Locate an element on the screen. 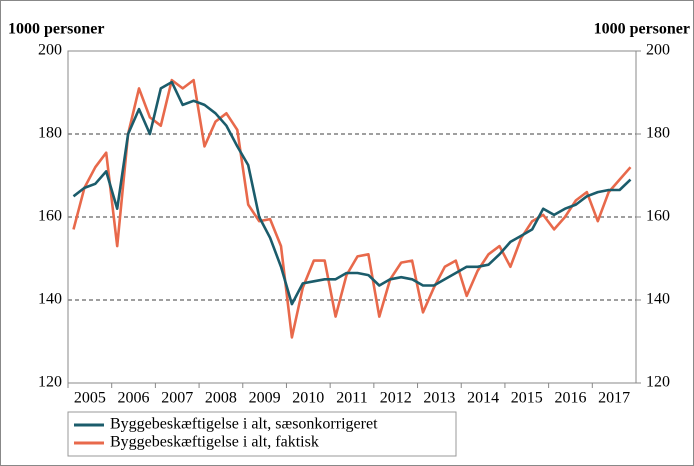 The width and height of the screenshot is (694, 466). y-tick-label: 120 is located at coordinates (50, 382).